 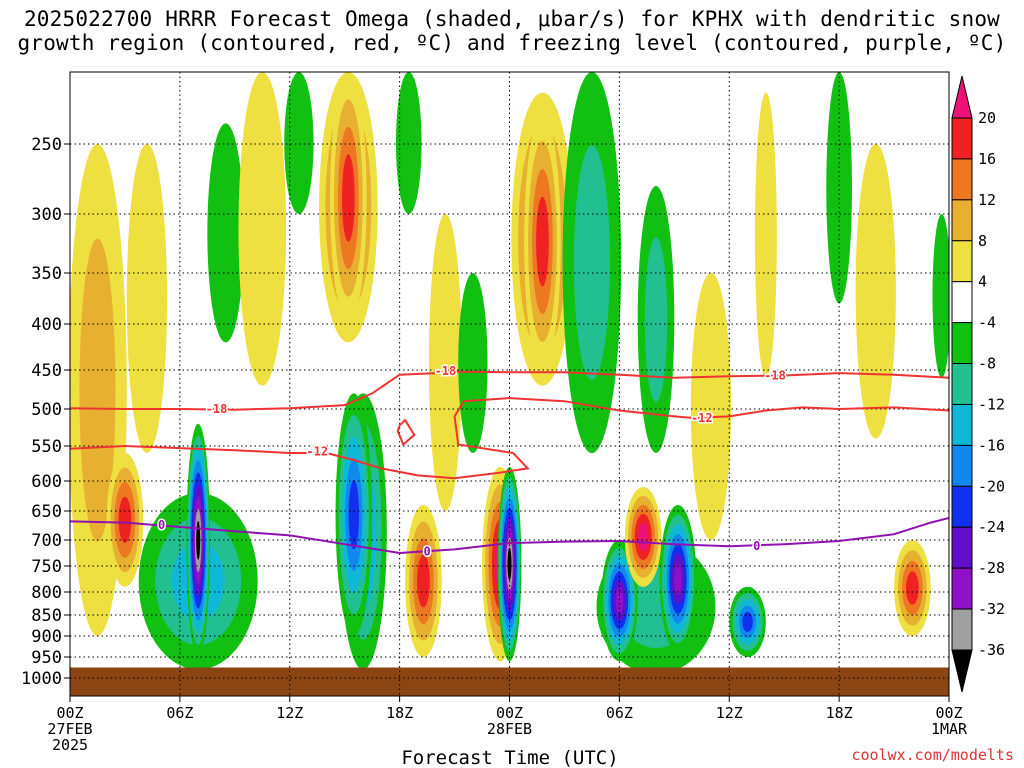 I want to click on x-tick-label-h36: 12Z, so click(x=729, y=713).